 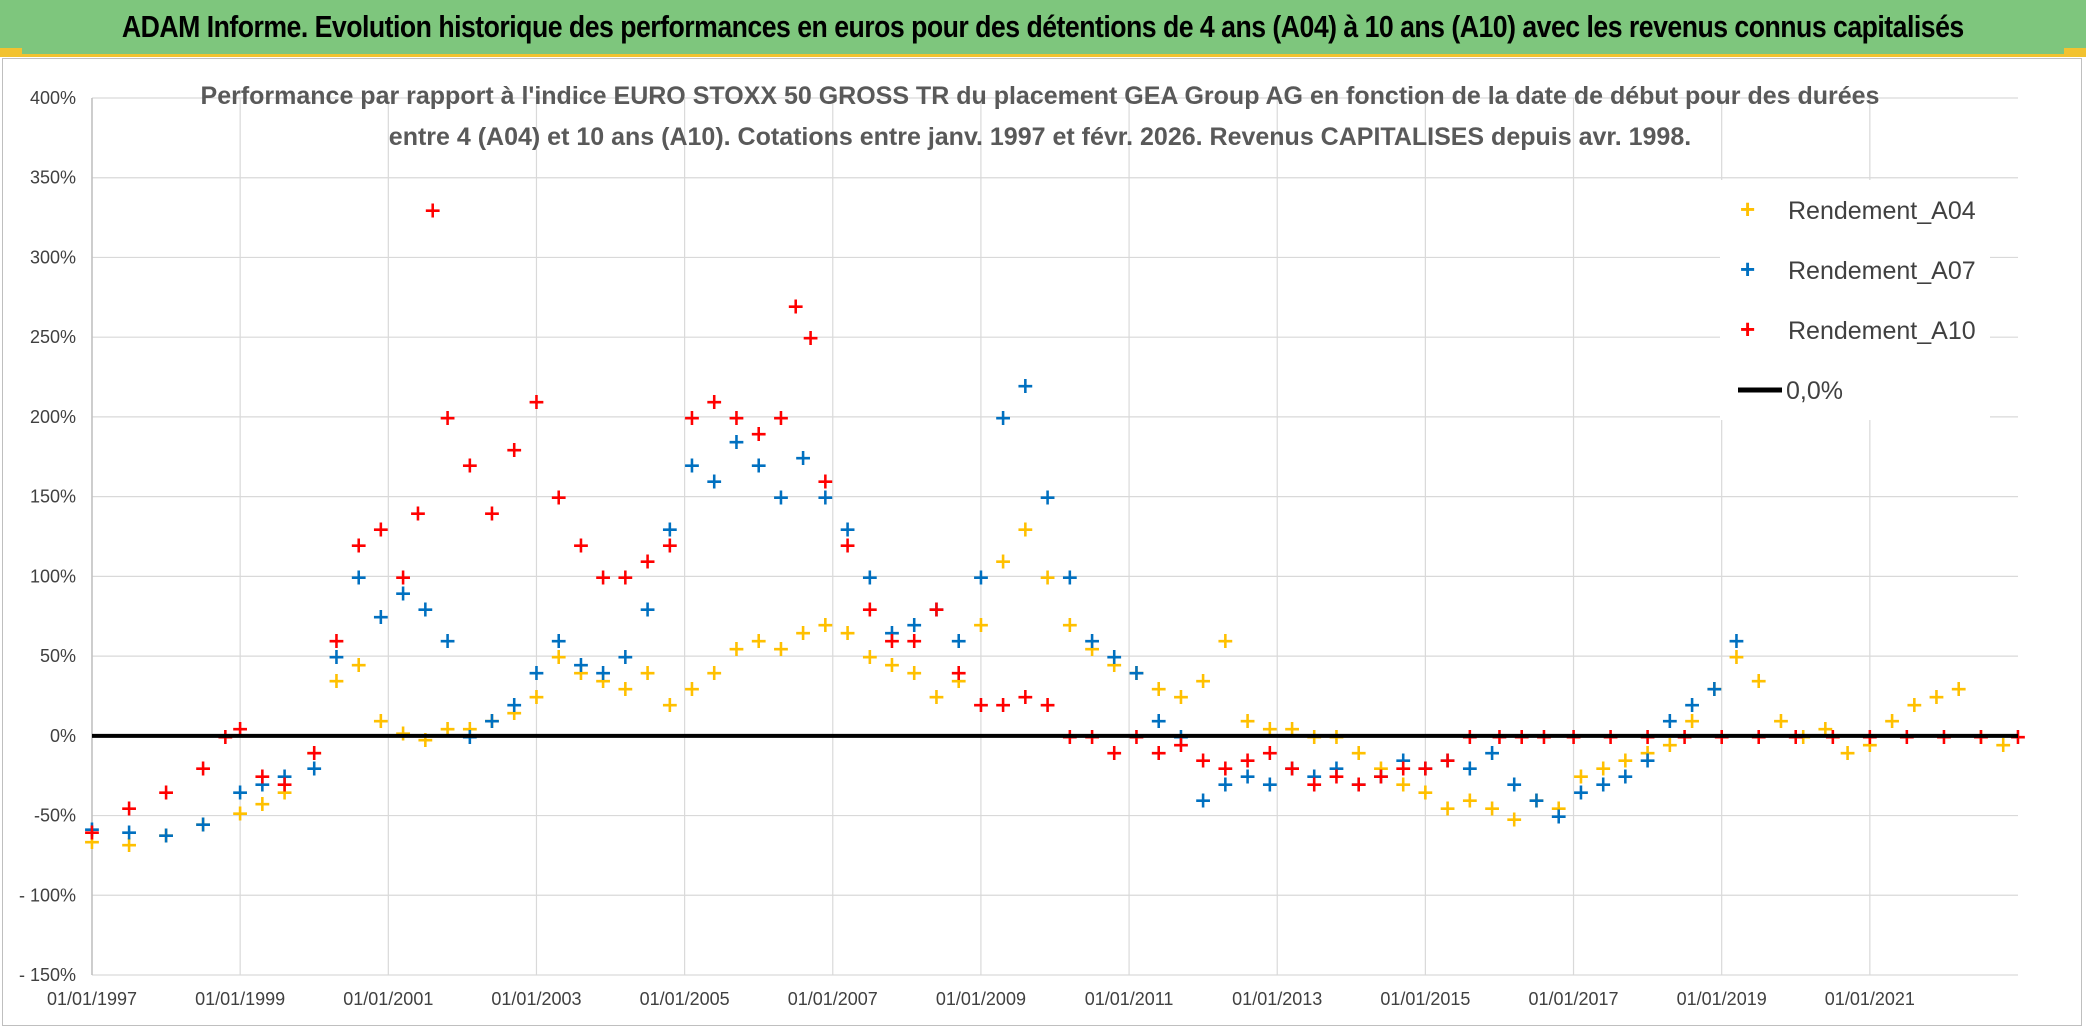 What do you see at coordinates (11, 51) in the screenshot?
I see `banner-accent-left` at bounding box center [11, 51].